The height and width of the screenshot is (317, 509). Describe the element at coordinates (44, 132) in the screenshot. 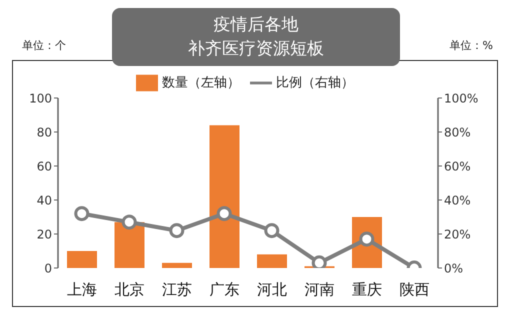

I see `y-tick-label: 80` at that location.